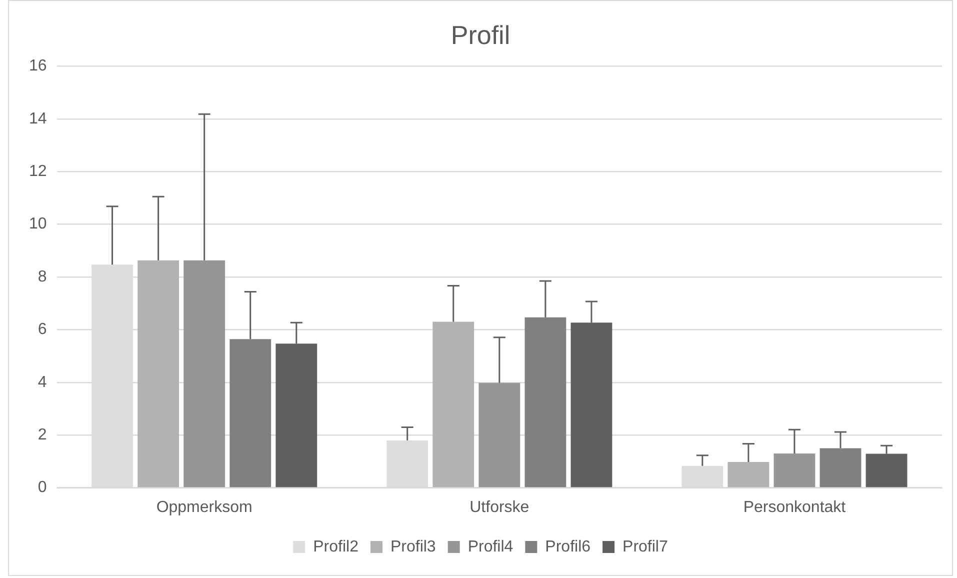  I want to click on y-tick-label: 4, so click(42, 382).